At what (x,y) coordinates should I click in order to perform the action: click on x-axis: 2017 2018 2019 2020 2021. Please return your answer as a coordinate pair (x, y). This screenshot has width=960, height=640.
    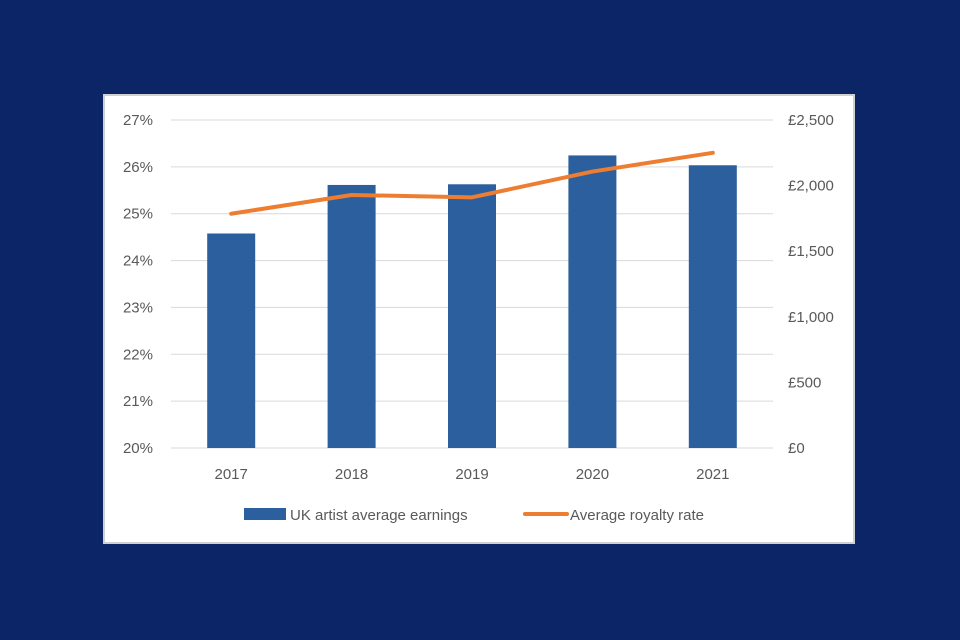
    Looking at the image, I should click on (472, 474).